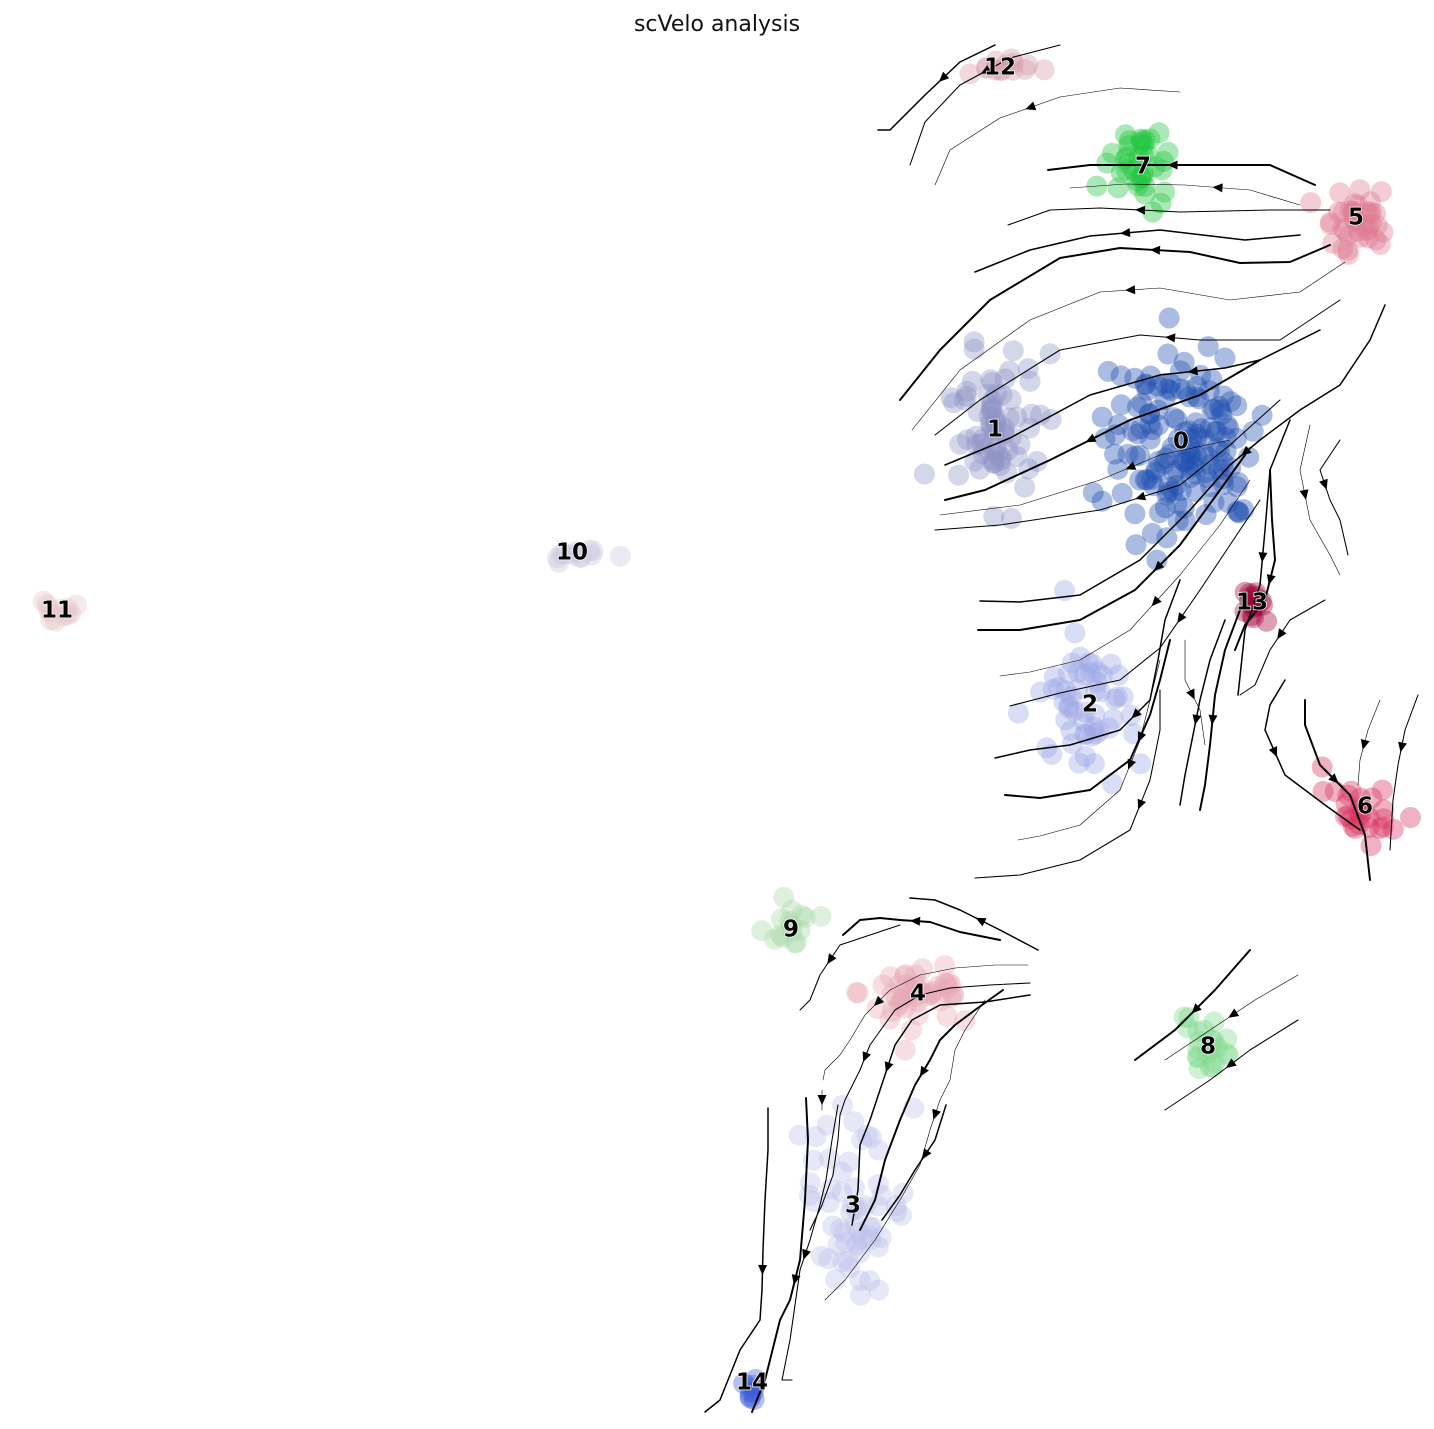  What do you see at coordinates (1143, 167) in the screenshot?
I see `cluster-label-7: 7` at bounding box center [1143, 167].